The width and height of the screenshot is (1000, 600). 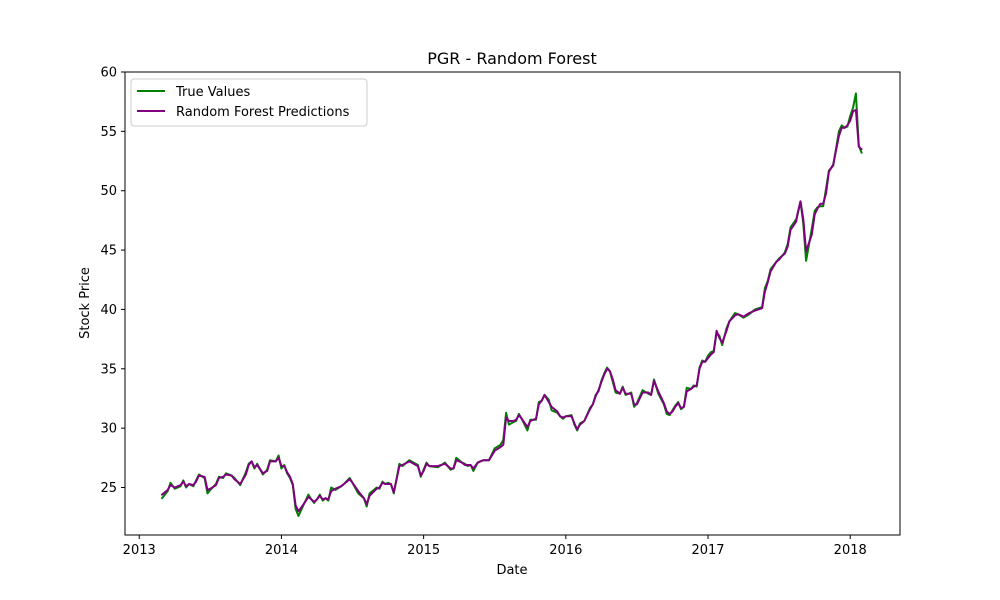 I want to click on x-axis: 2013 2014 2015 2016 2017 2018, so click(x=495, y=546).